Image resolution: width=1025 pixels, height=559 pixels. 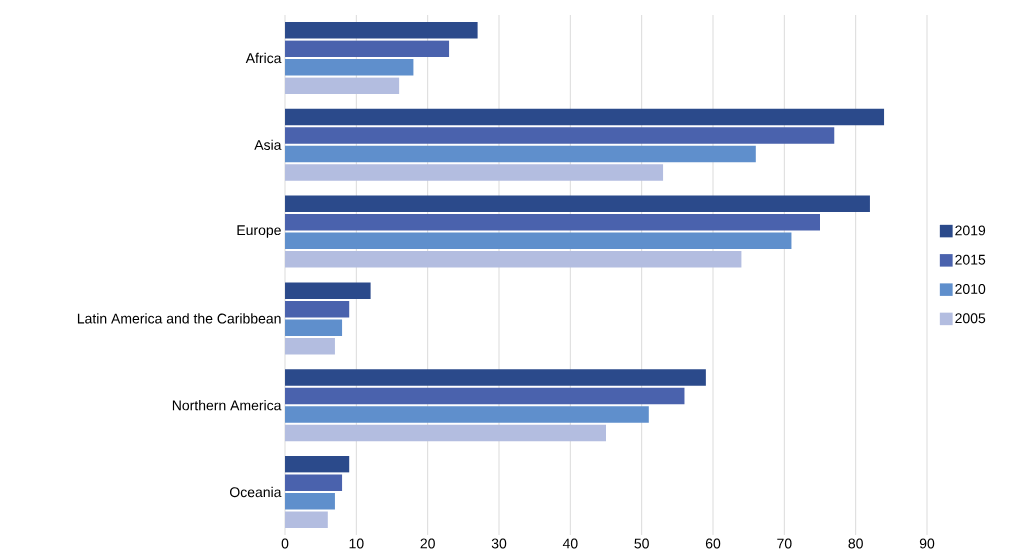 What do you see at coordinates (268, 144) in the screenshot?
I see `y-tick-label: Asia` at bounding box center [268, 144].